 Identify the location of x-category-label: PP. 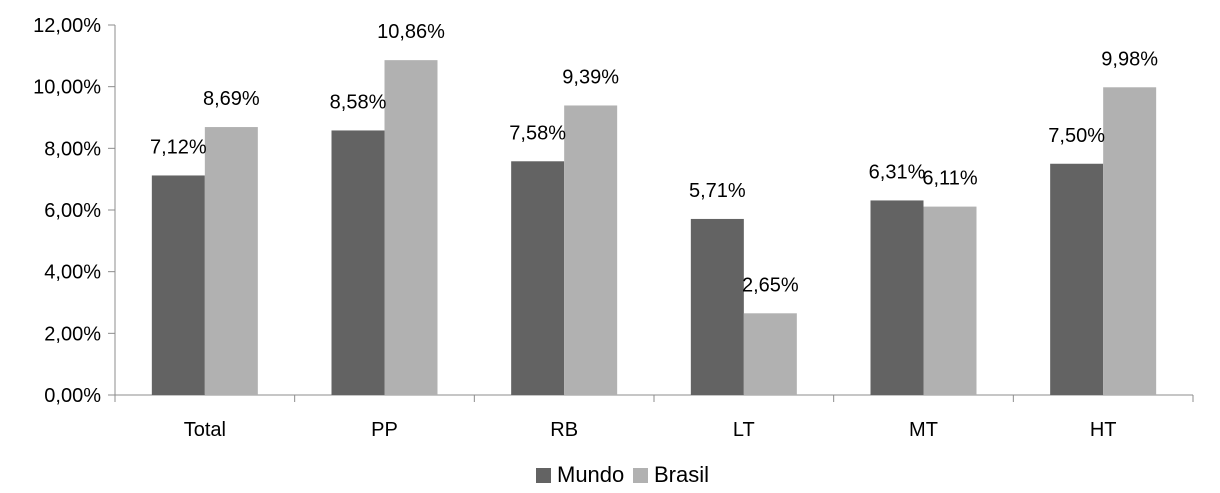
(384, 430).